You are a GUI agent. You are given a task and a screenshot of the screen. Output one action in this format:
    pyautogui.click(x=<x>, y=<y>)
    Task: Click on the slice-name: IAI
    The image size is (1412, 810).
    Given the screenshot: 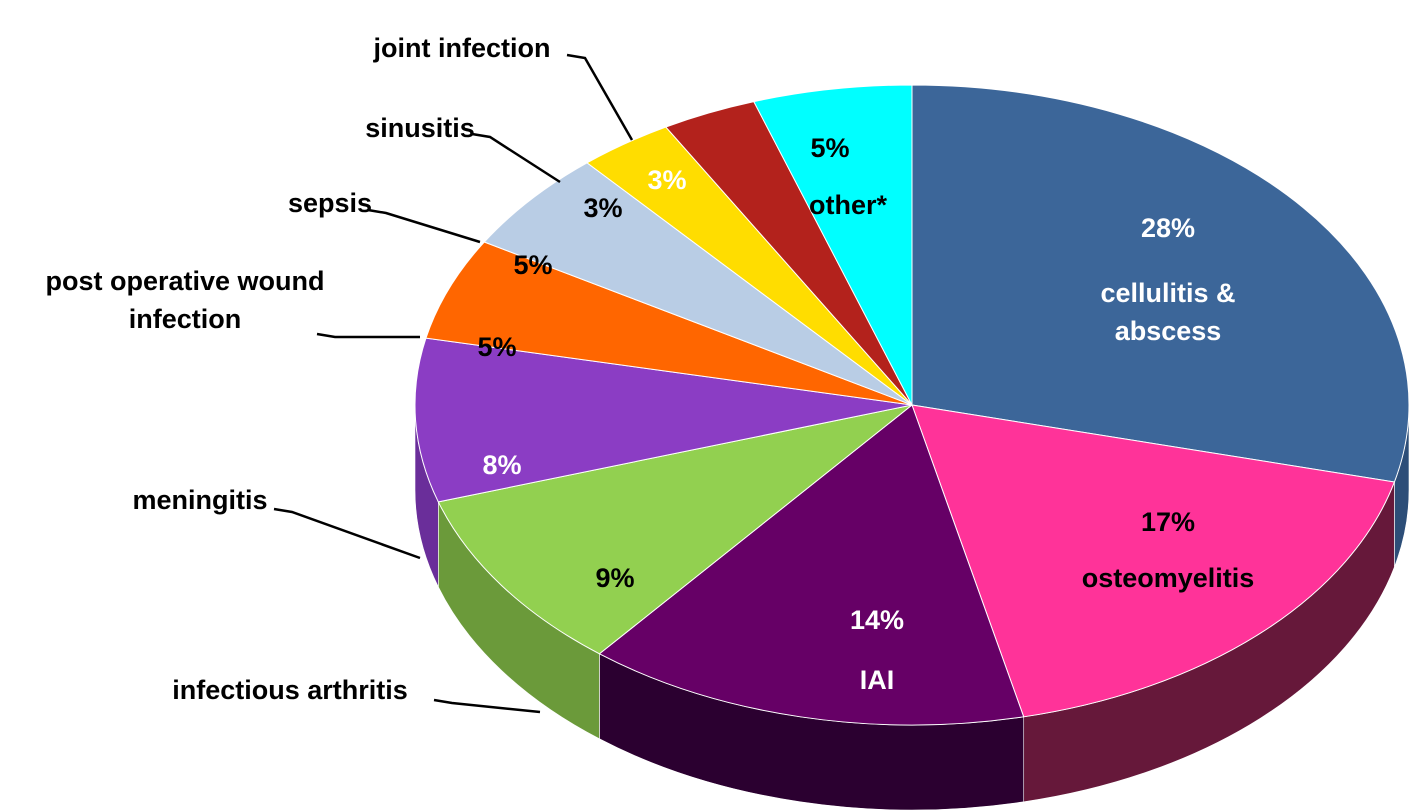 What is the action you would take?
    pyautogui.click(x=877, y=680)
    